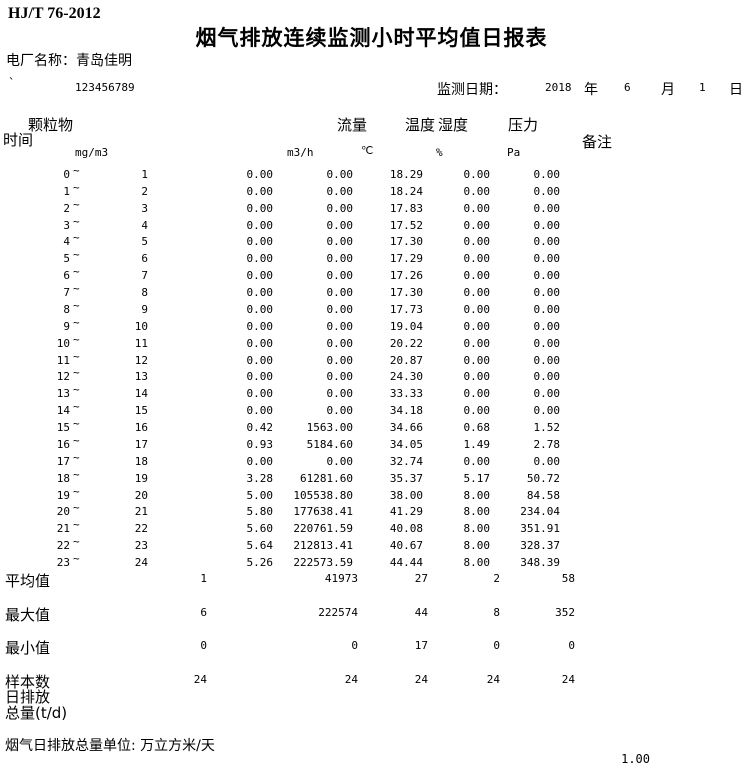  I want to click on cell-end: 10, so click(141, 326).